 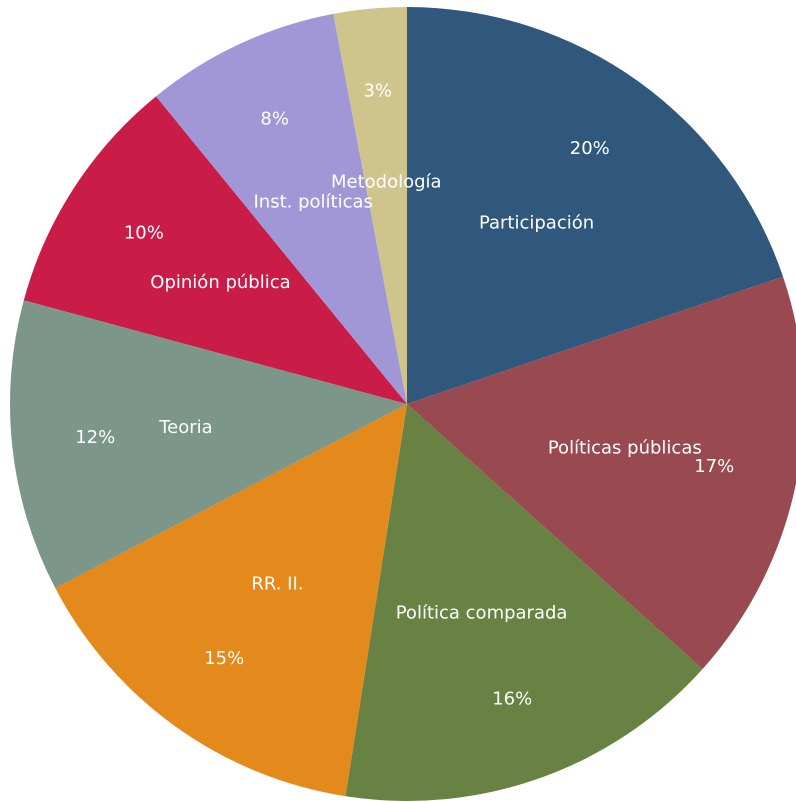 What do you see at coordinates (274, 119) in the screenshot?
I see `value-label: 8%` at bounding box center [274, 119].